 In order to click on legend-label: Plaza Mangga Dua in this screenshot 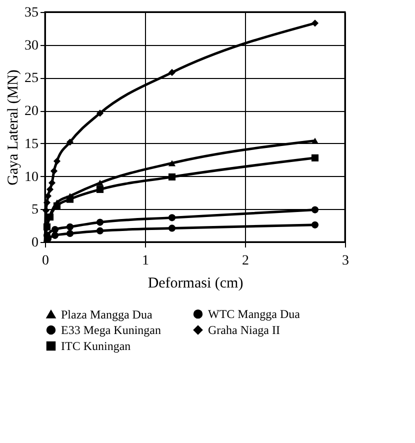, I will do `click(107, 314)`.